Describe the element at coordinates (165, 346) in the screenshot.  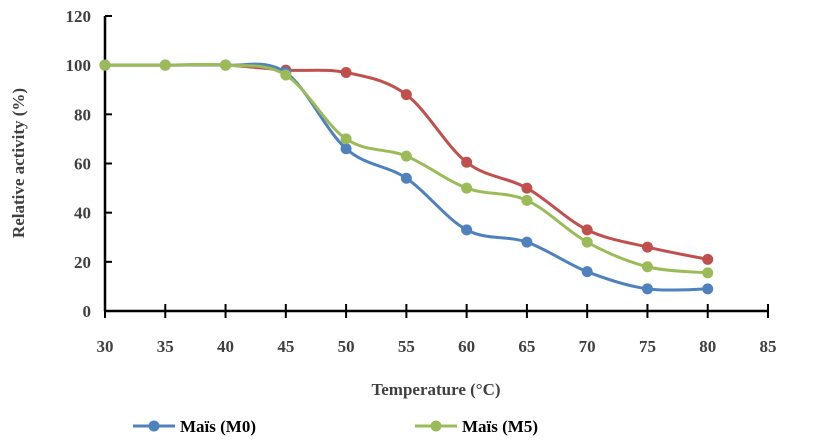
I see `x-tick-label: 35` at that location.